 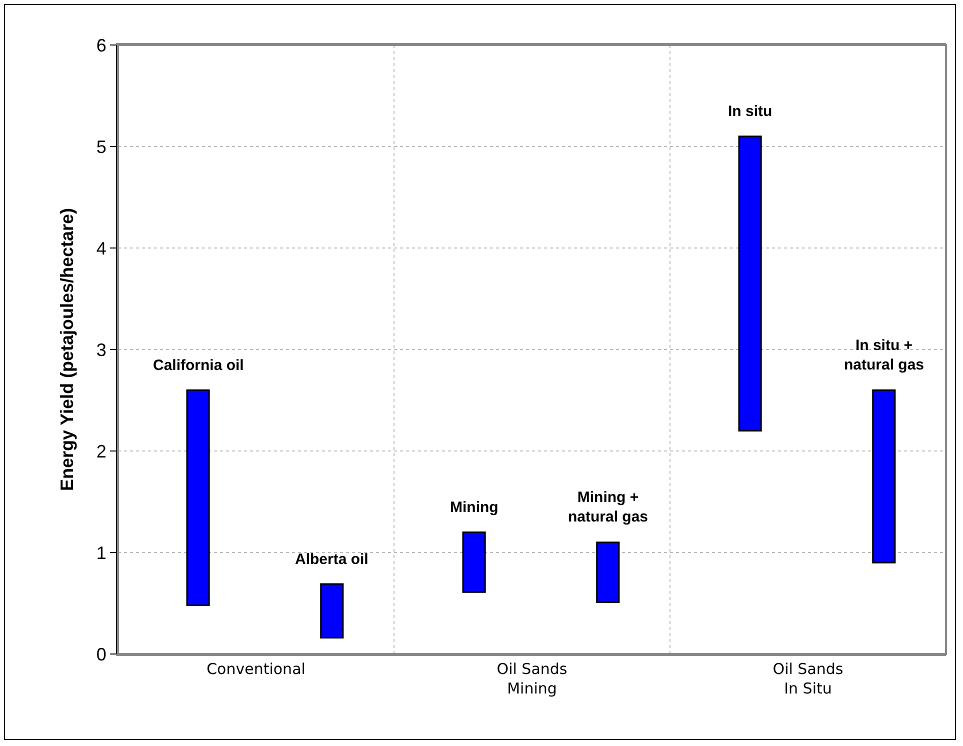 What do you see at coordinates (101, 248) in the screenshot?
I see `y-tick-label: 4` at bounding box center [101, 248].